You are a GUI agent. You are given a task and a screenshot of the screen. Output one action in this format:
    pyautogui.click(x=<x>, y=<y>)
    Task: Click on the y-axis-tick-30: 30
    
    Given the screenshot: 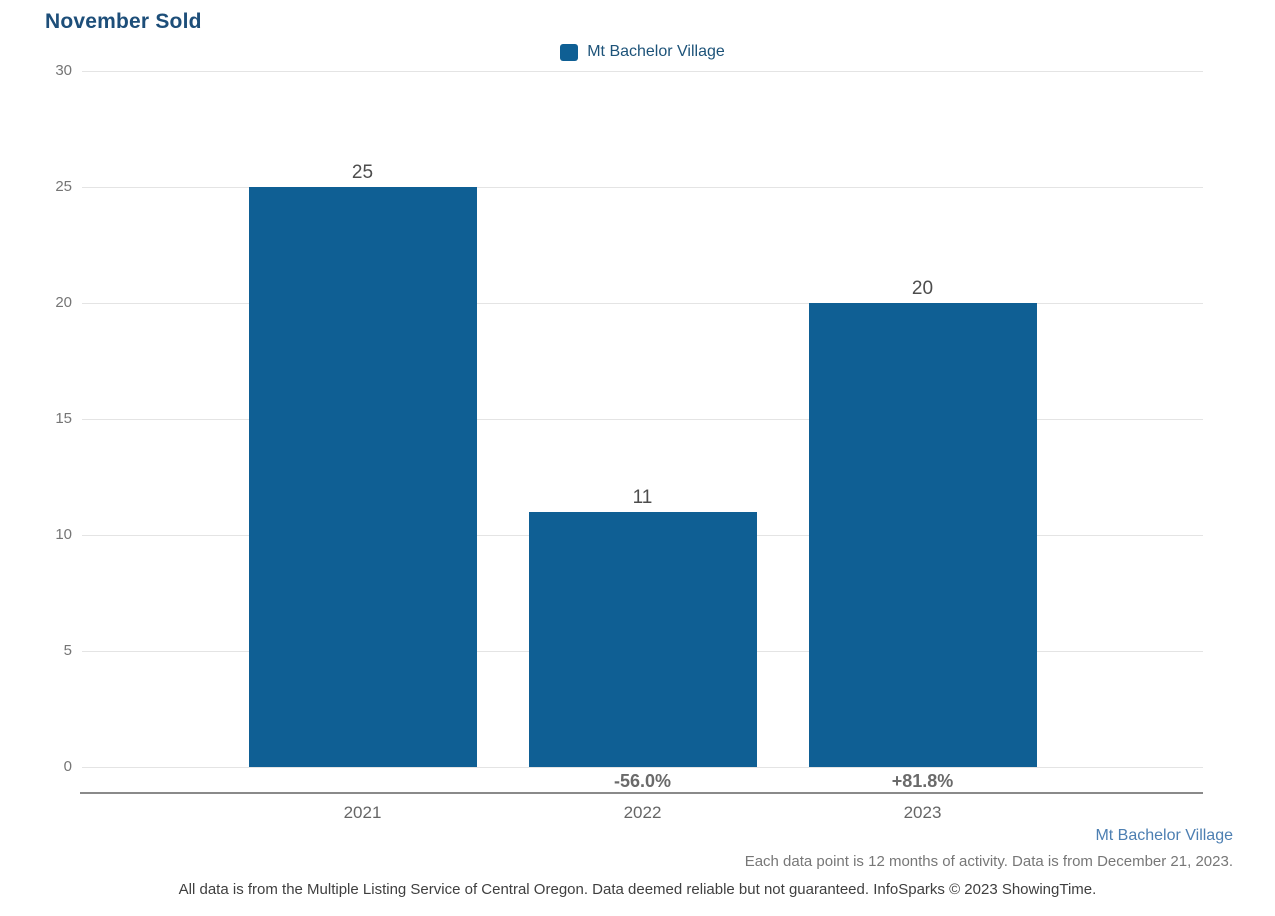 What is the action you would take?
    pyautogui.click(x=63, y=70)
    